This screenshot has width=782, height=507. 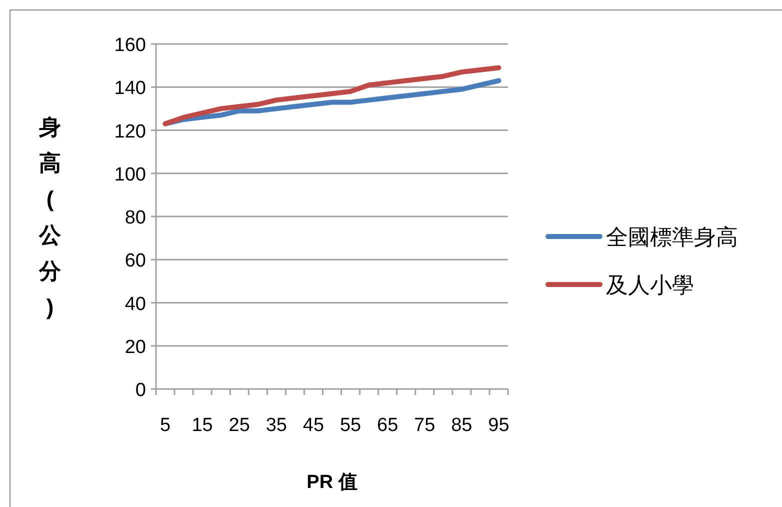 What do you see at coordinates (50, 217) in the screenshot?
I see `y-axis-title: 身高(公分)` at bounding box center [50, 217].